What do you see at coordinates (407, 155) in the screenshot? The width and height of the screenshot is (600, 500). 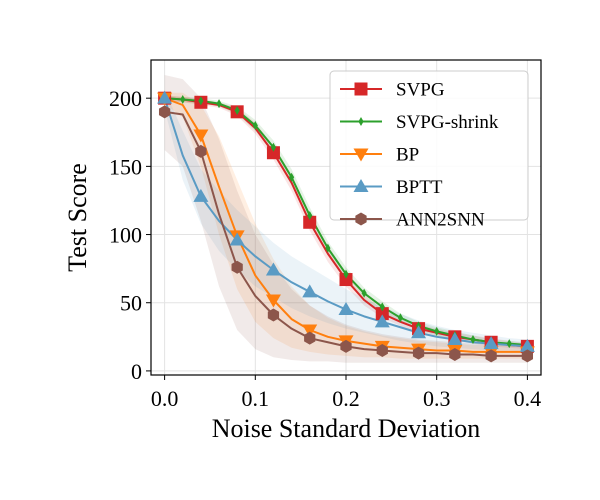 I see `legend-label: BP` at bounding box center [407, 155].